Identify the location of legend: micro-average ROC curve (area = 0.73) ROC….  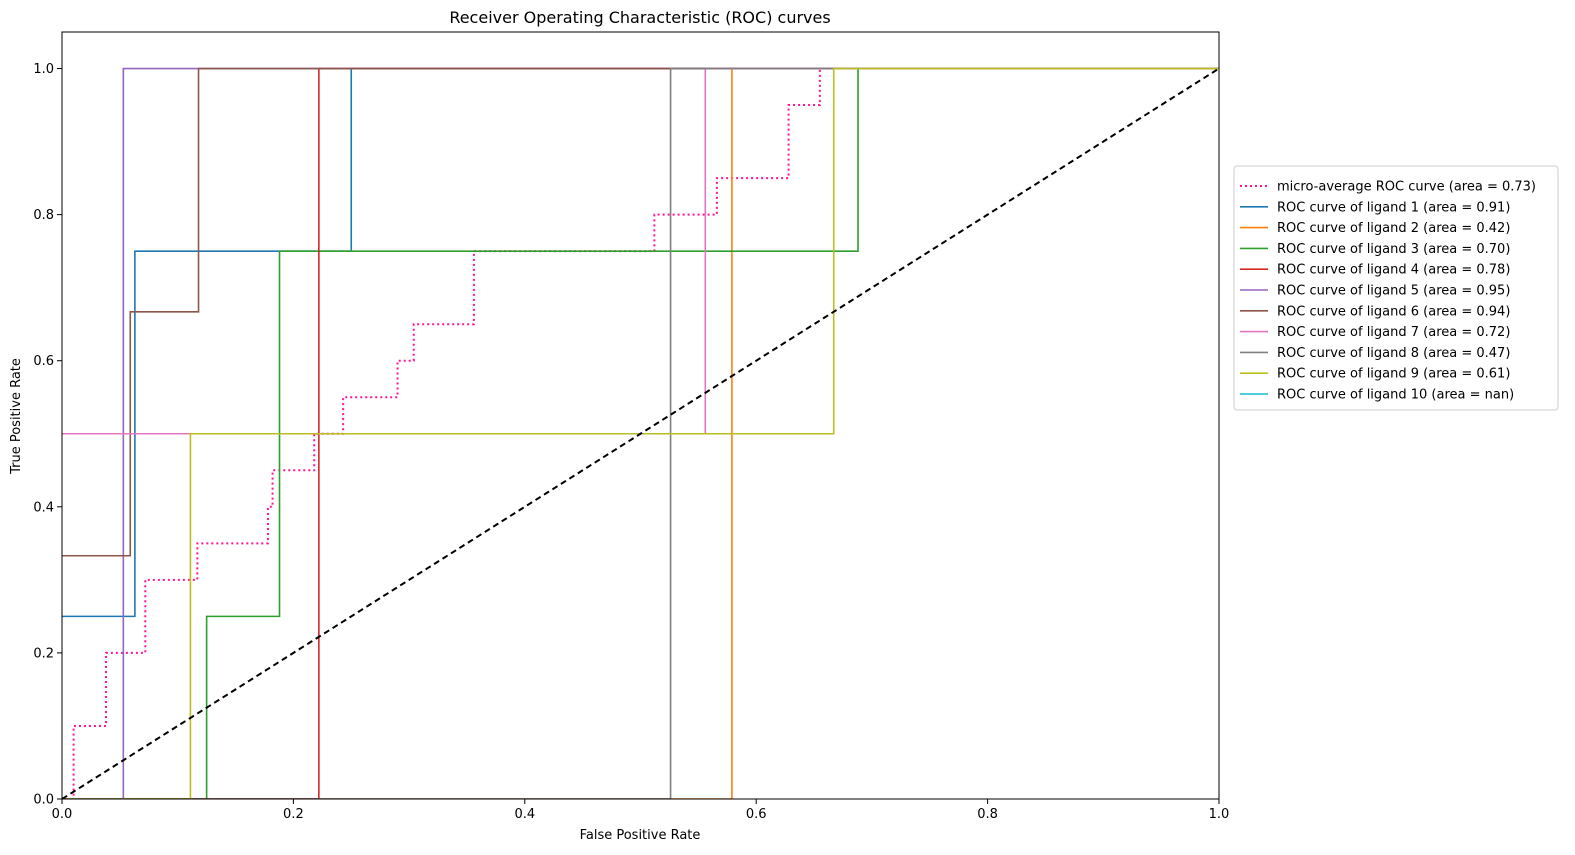
(1396, 288).